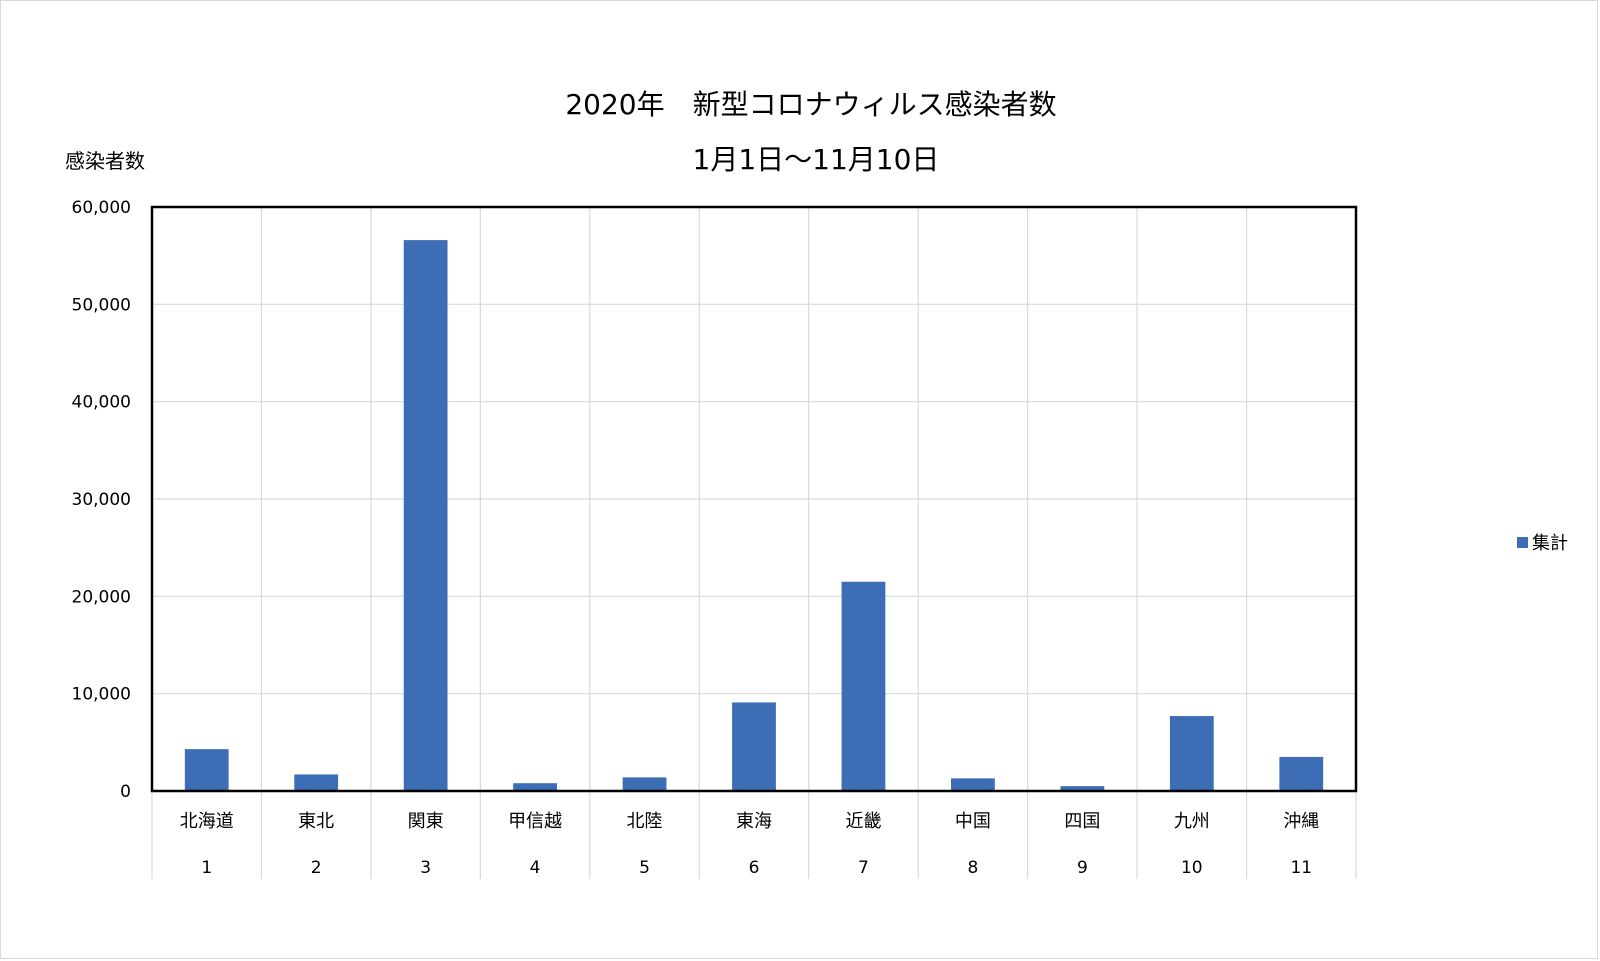  I want to click on category-label: 九州, so click(1192, 821).